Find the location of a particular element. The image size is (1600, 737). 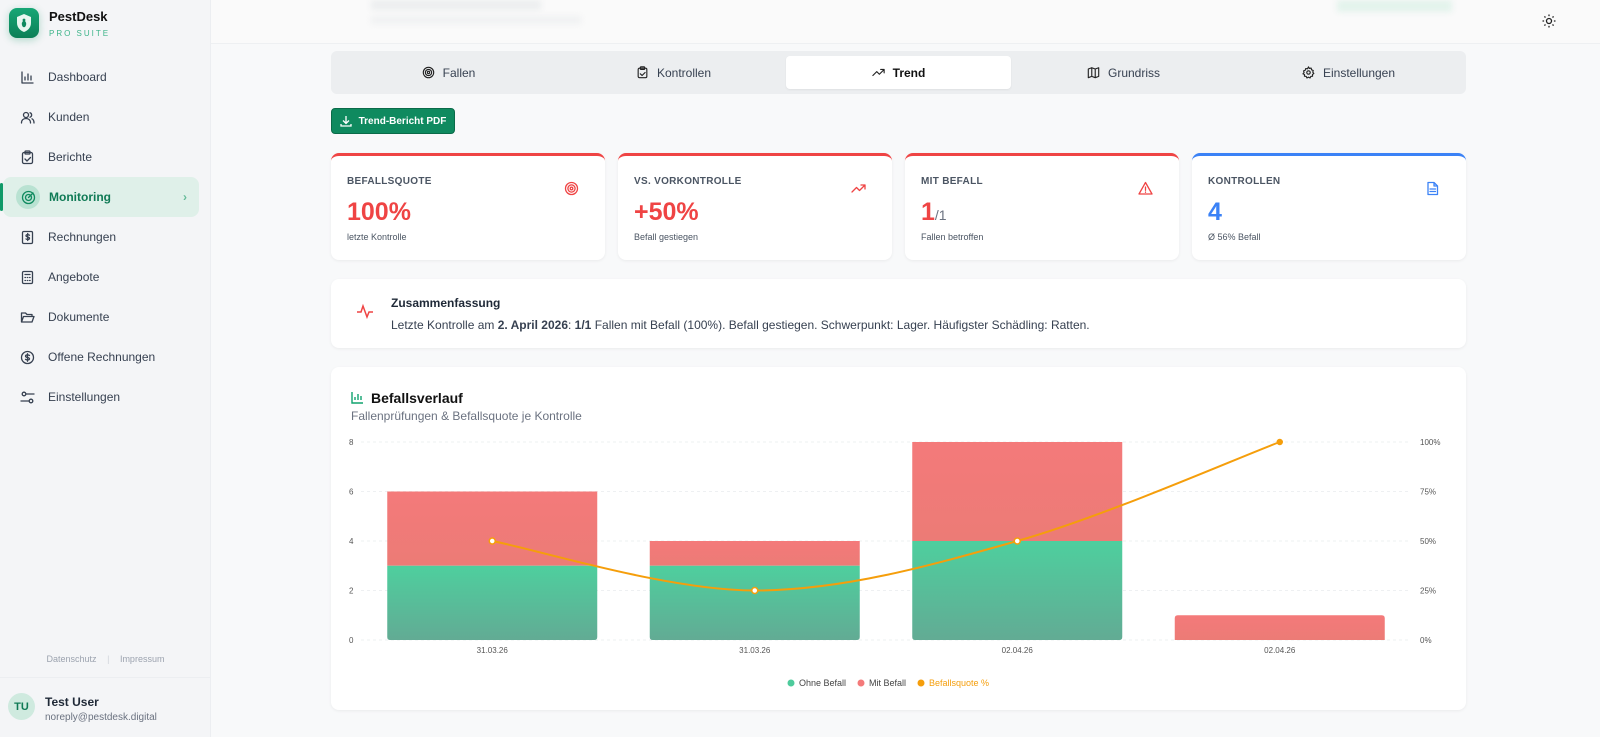

summary-date: 2. April 2026 is located at coordinates (532, 325).